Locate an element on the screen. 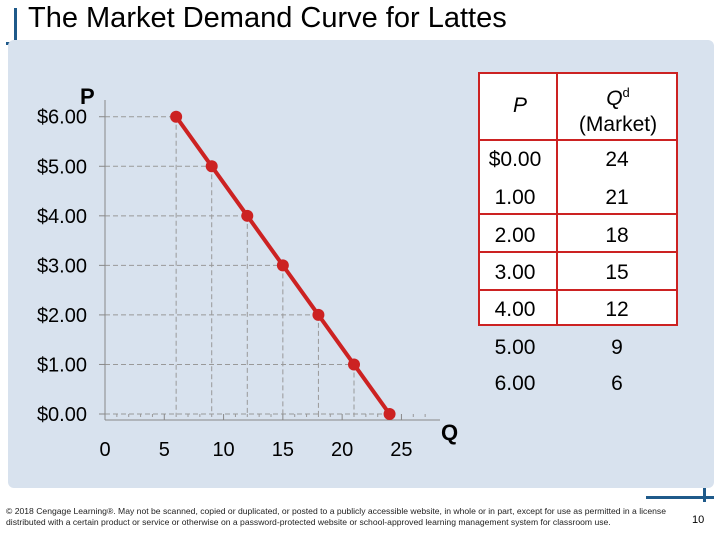 The width and height of the screenshot is (720, 540). table-cell-quantity: 9 is located at coordinates (617, 347).